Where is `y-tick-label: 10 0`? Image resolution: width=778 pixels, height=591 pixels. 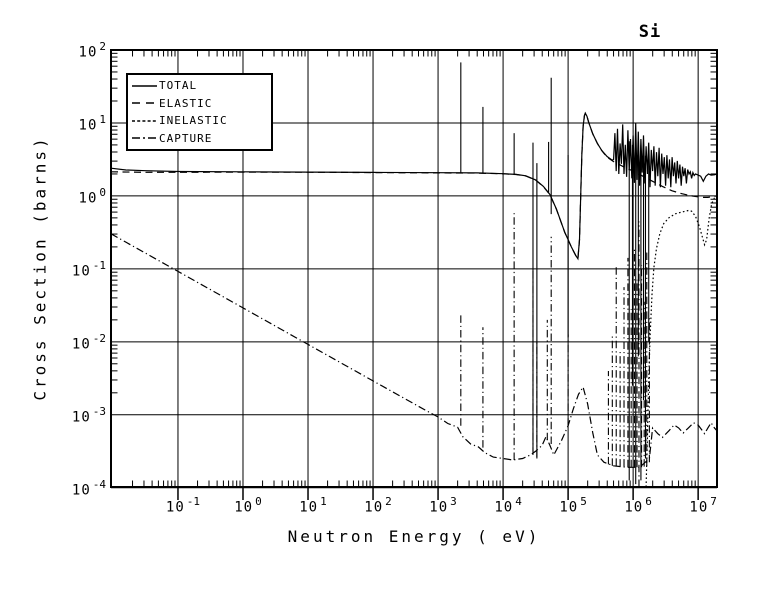
y-tick-label: 10 0 is located at coordinates (92, 196).